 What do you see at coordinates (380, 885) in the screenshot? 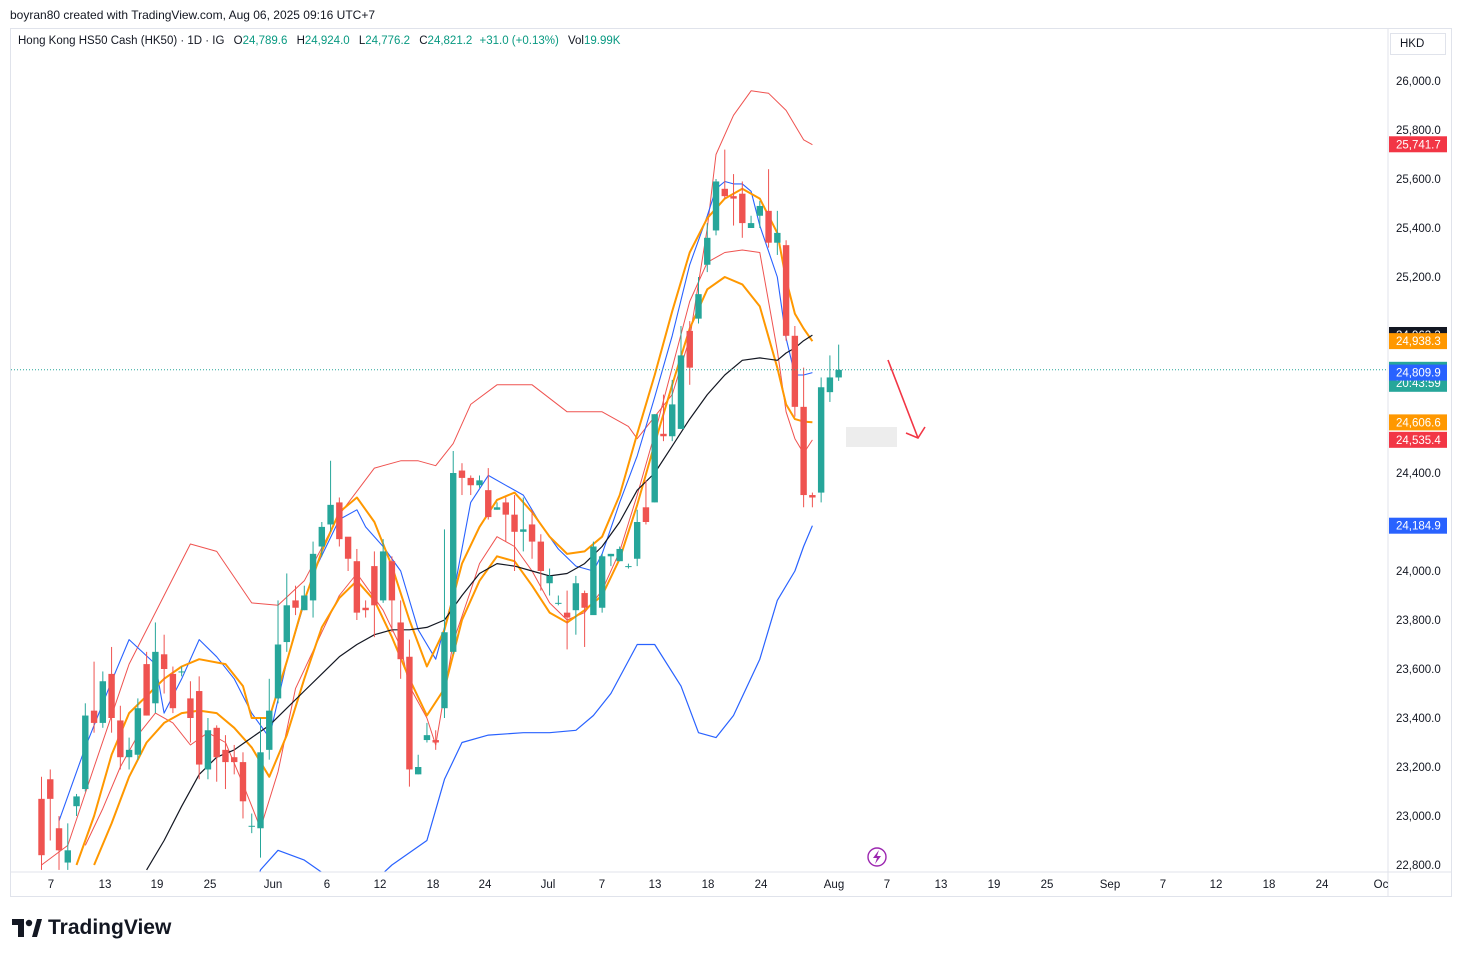
I see `x-tick-label: 12` at bounding box center [380, 885].